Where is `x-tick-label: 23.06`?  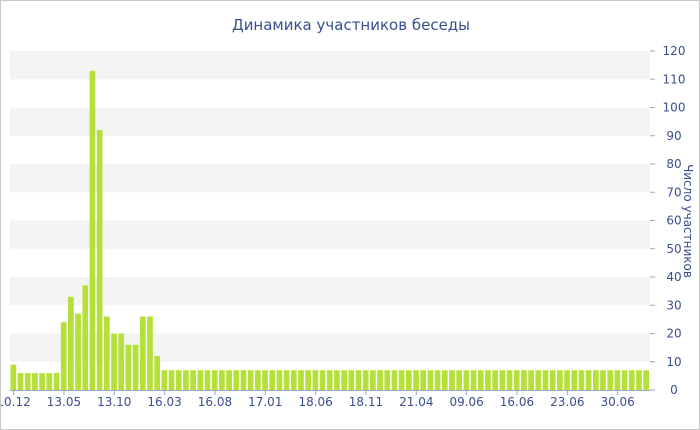
x-tick-label: 23.06 is located at coordinates (567, 402).